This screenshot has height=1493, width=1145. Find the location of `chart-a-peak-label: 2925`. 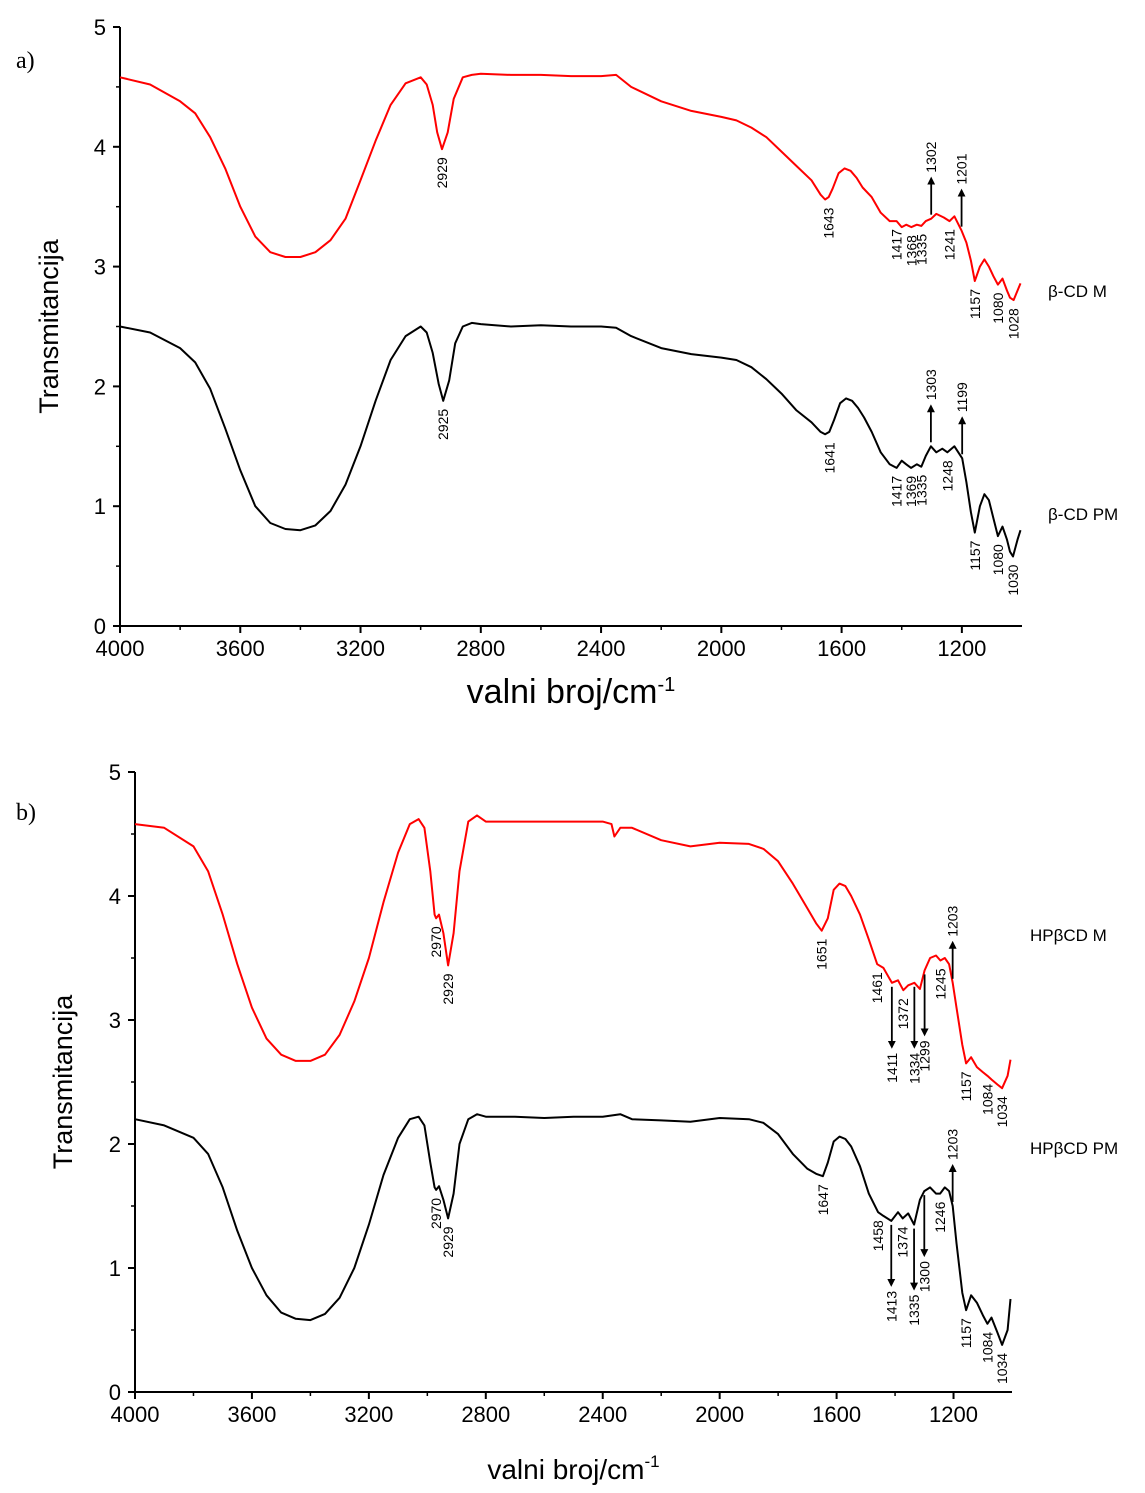

chart-a-peak-label: 2925 is located at coordinates (443, 424).